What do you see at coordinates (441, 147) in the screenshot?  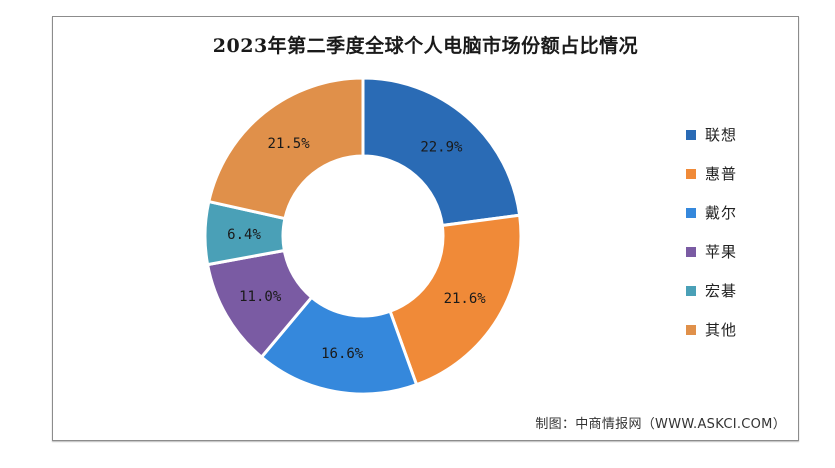 I see `slice-value-label: 22.9%` at bounding box center [441, 147].